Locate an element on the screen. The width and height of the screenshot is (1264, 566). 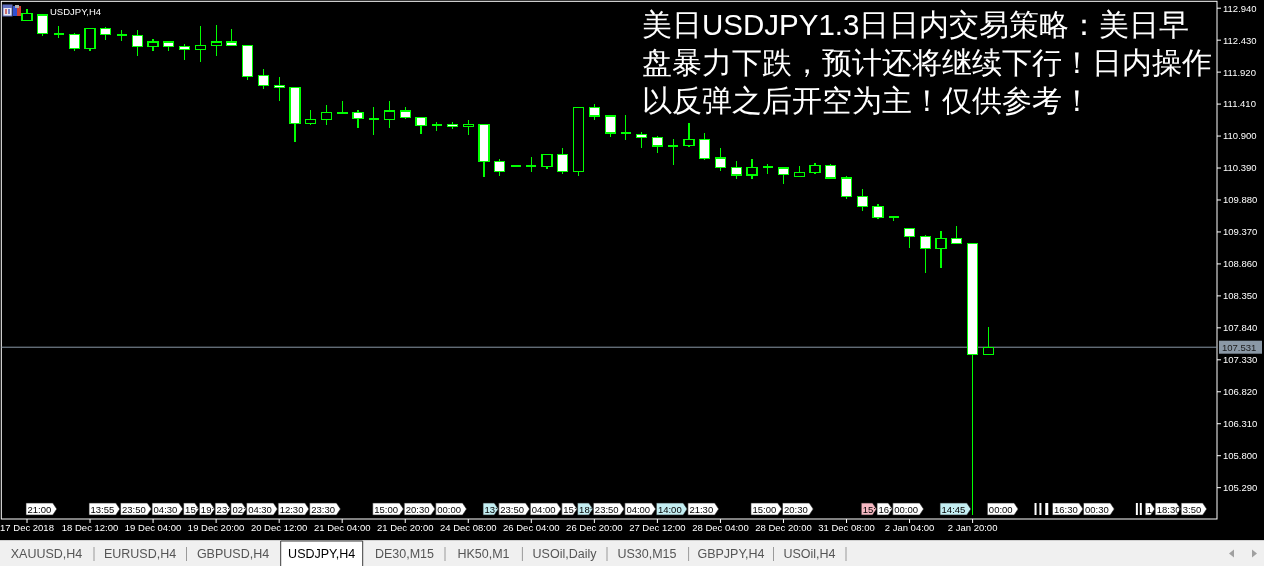
event-flag: 14:45 is located at coordinates (955, 509).